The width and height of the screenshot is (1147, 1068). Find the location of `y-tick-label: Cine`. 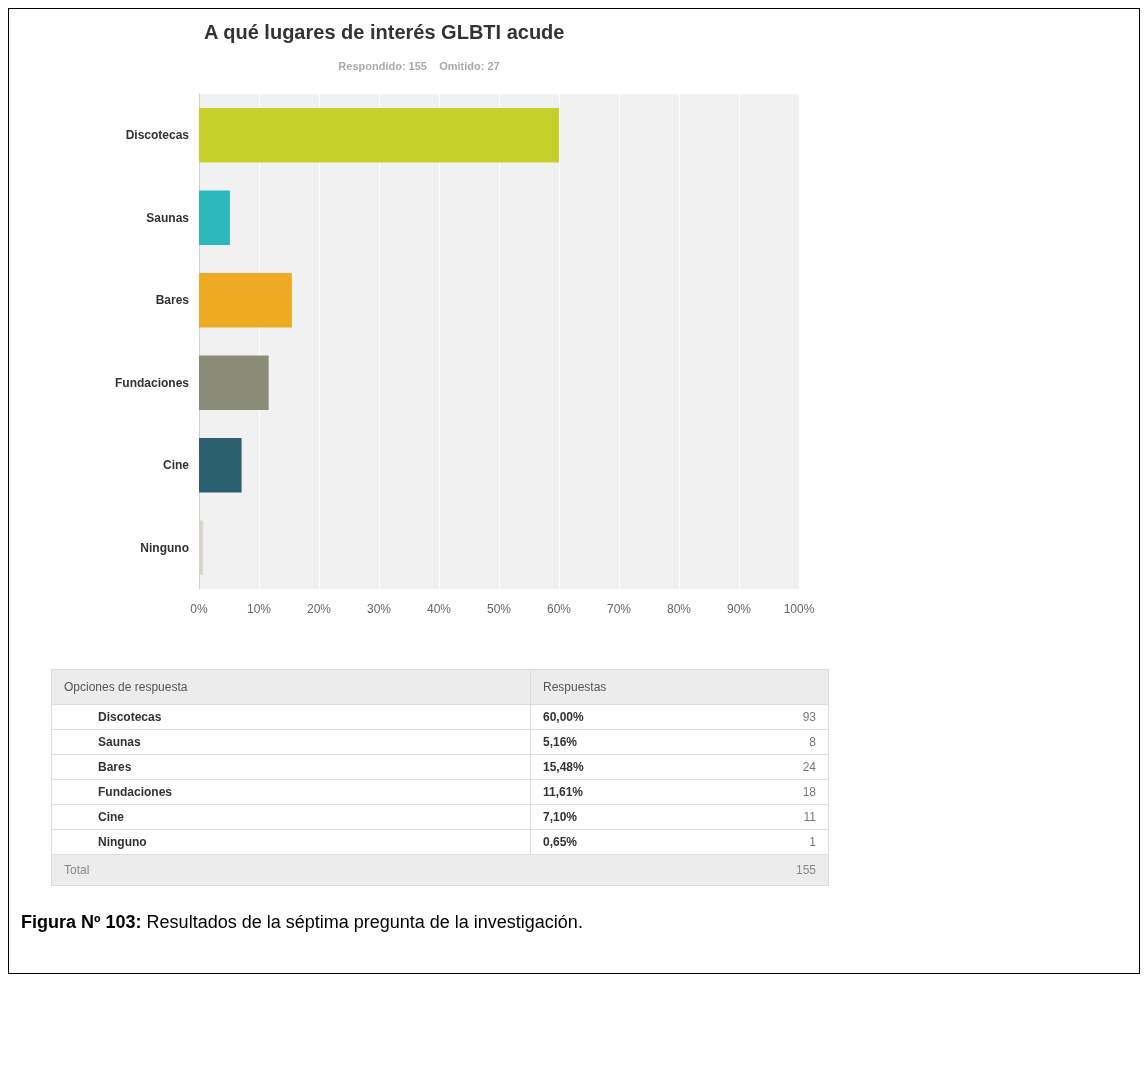

y-tick-label: Cine is located at coordinates (176, 465).